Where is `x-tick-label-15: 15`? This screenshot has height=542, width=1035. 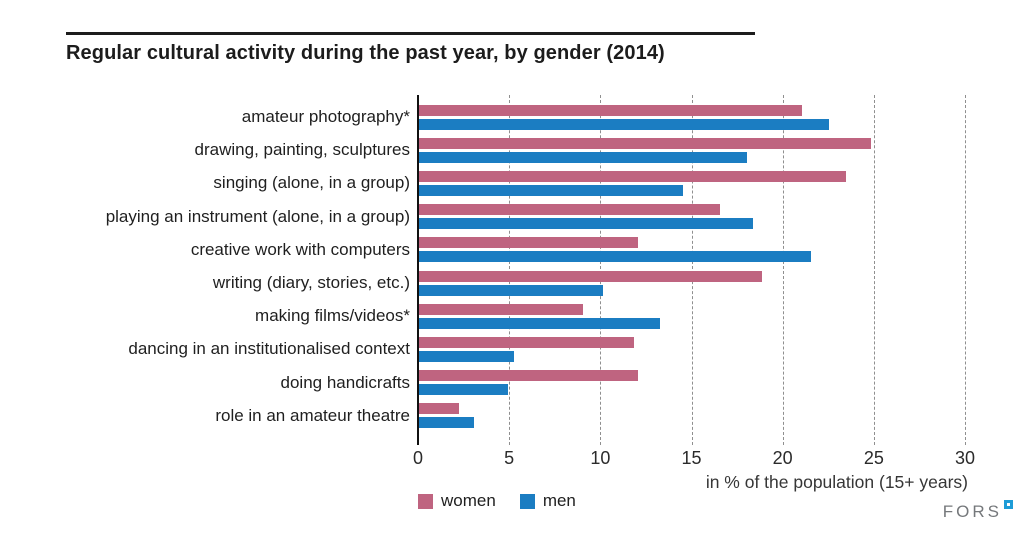 x-tick-label-15: 15 is located at coordinates (691, 458).